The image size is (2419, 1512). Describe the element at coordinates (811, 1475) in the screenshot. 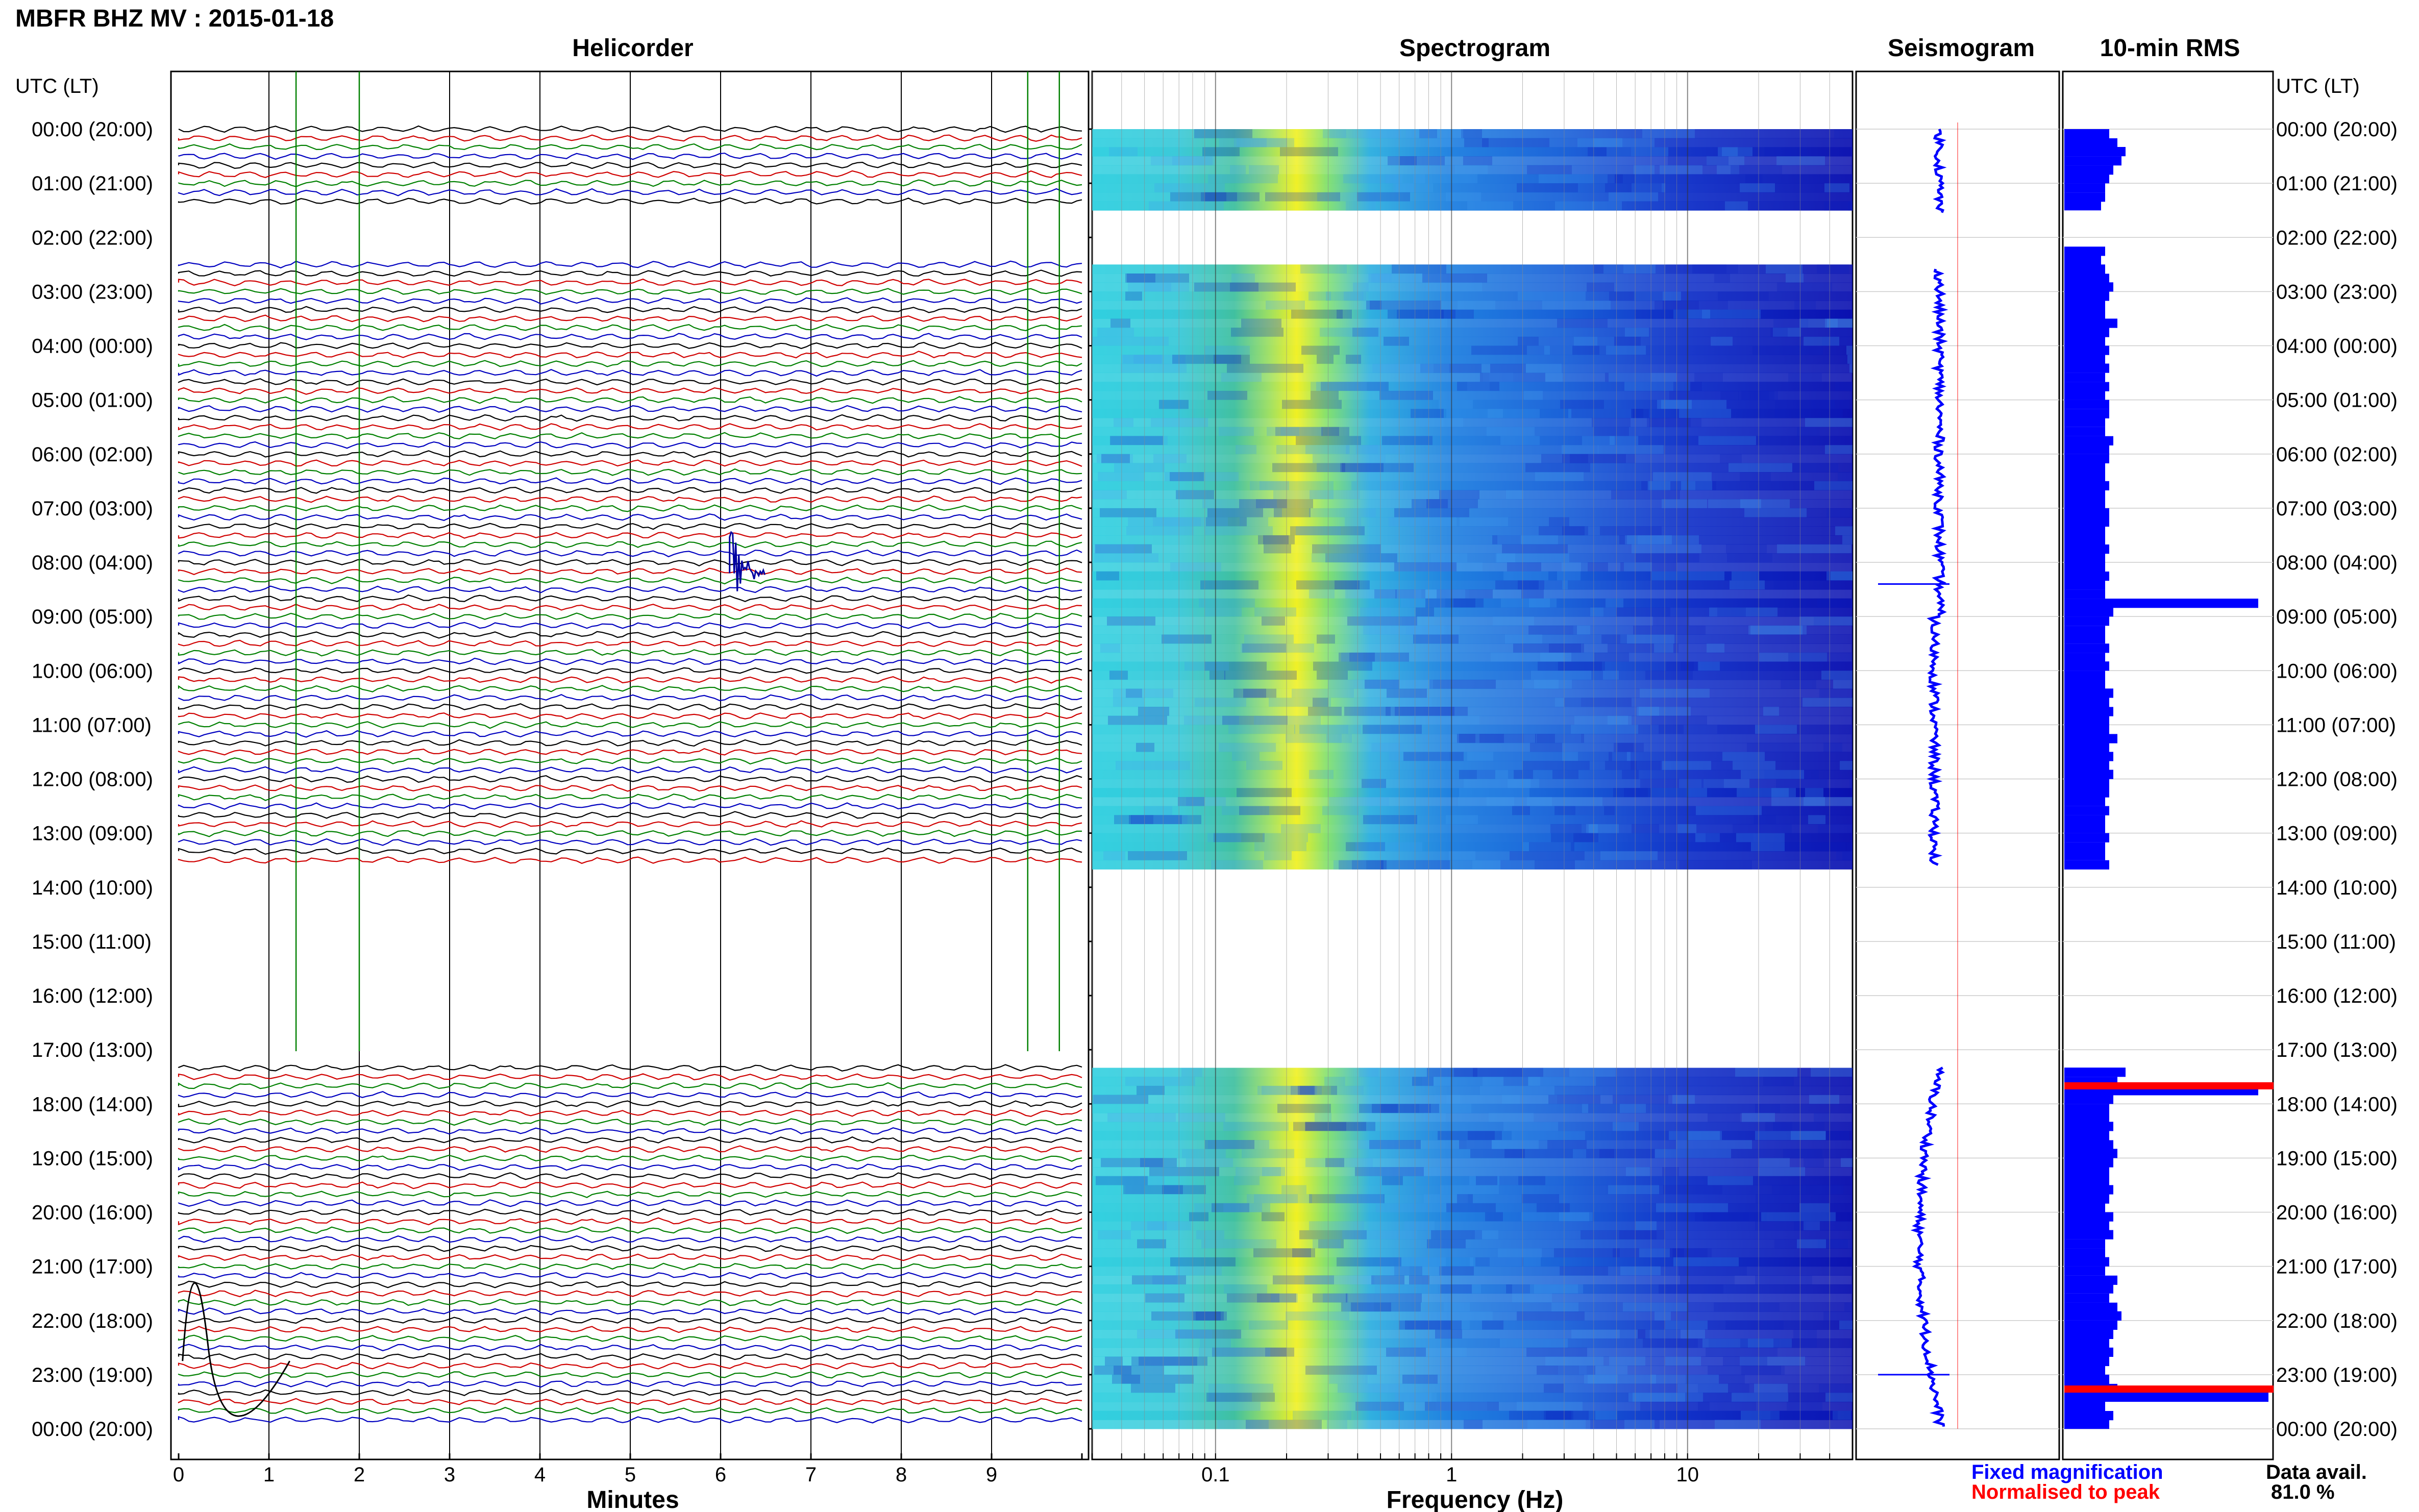

I see `minute-tick-label: 7` at that location.